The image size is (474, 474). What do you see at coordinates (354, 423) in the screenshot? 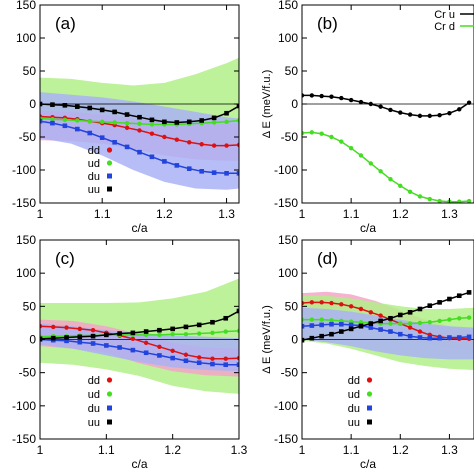
I see `legend-label: uu` at bounding box center [354, 423].